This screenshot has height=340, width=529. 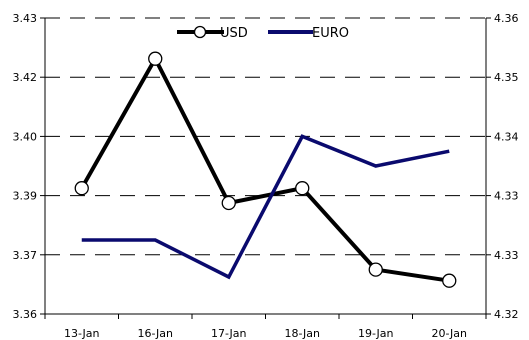 What do you see at coordinates (25, 18) in the screenshot?
I see `y-left-tick-label: 3.43` at bounding box center [25, 18].